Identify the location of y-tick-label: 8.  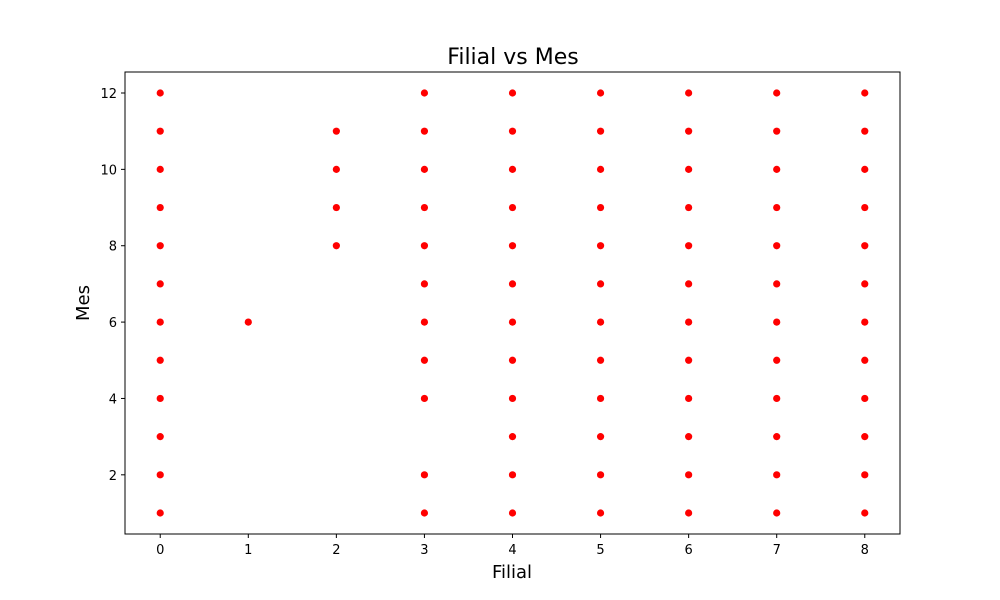
(113, 247).